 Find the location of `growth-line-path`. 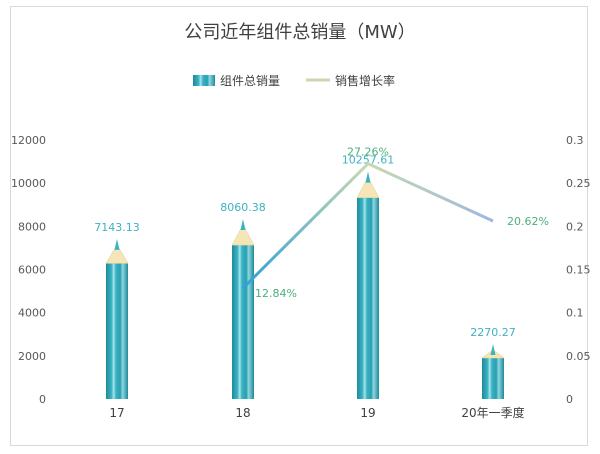

growth-line-path is located at coordinates (367, 226).